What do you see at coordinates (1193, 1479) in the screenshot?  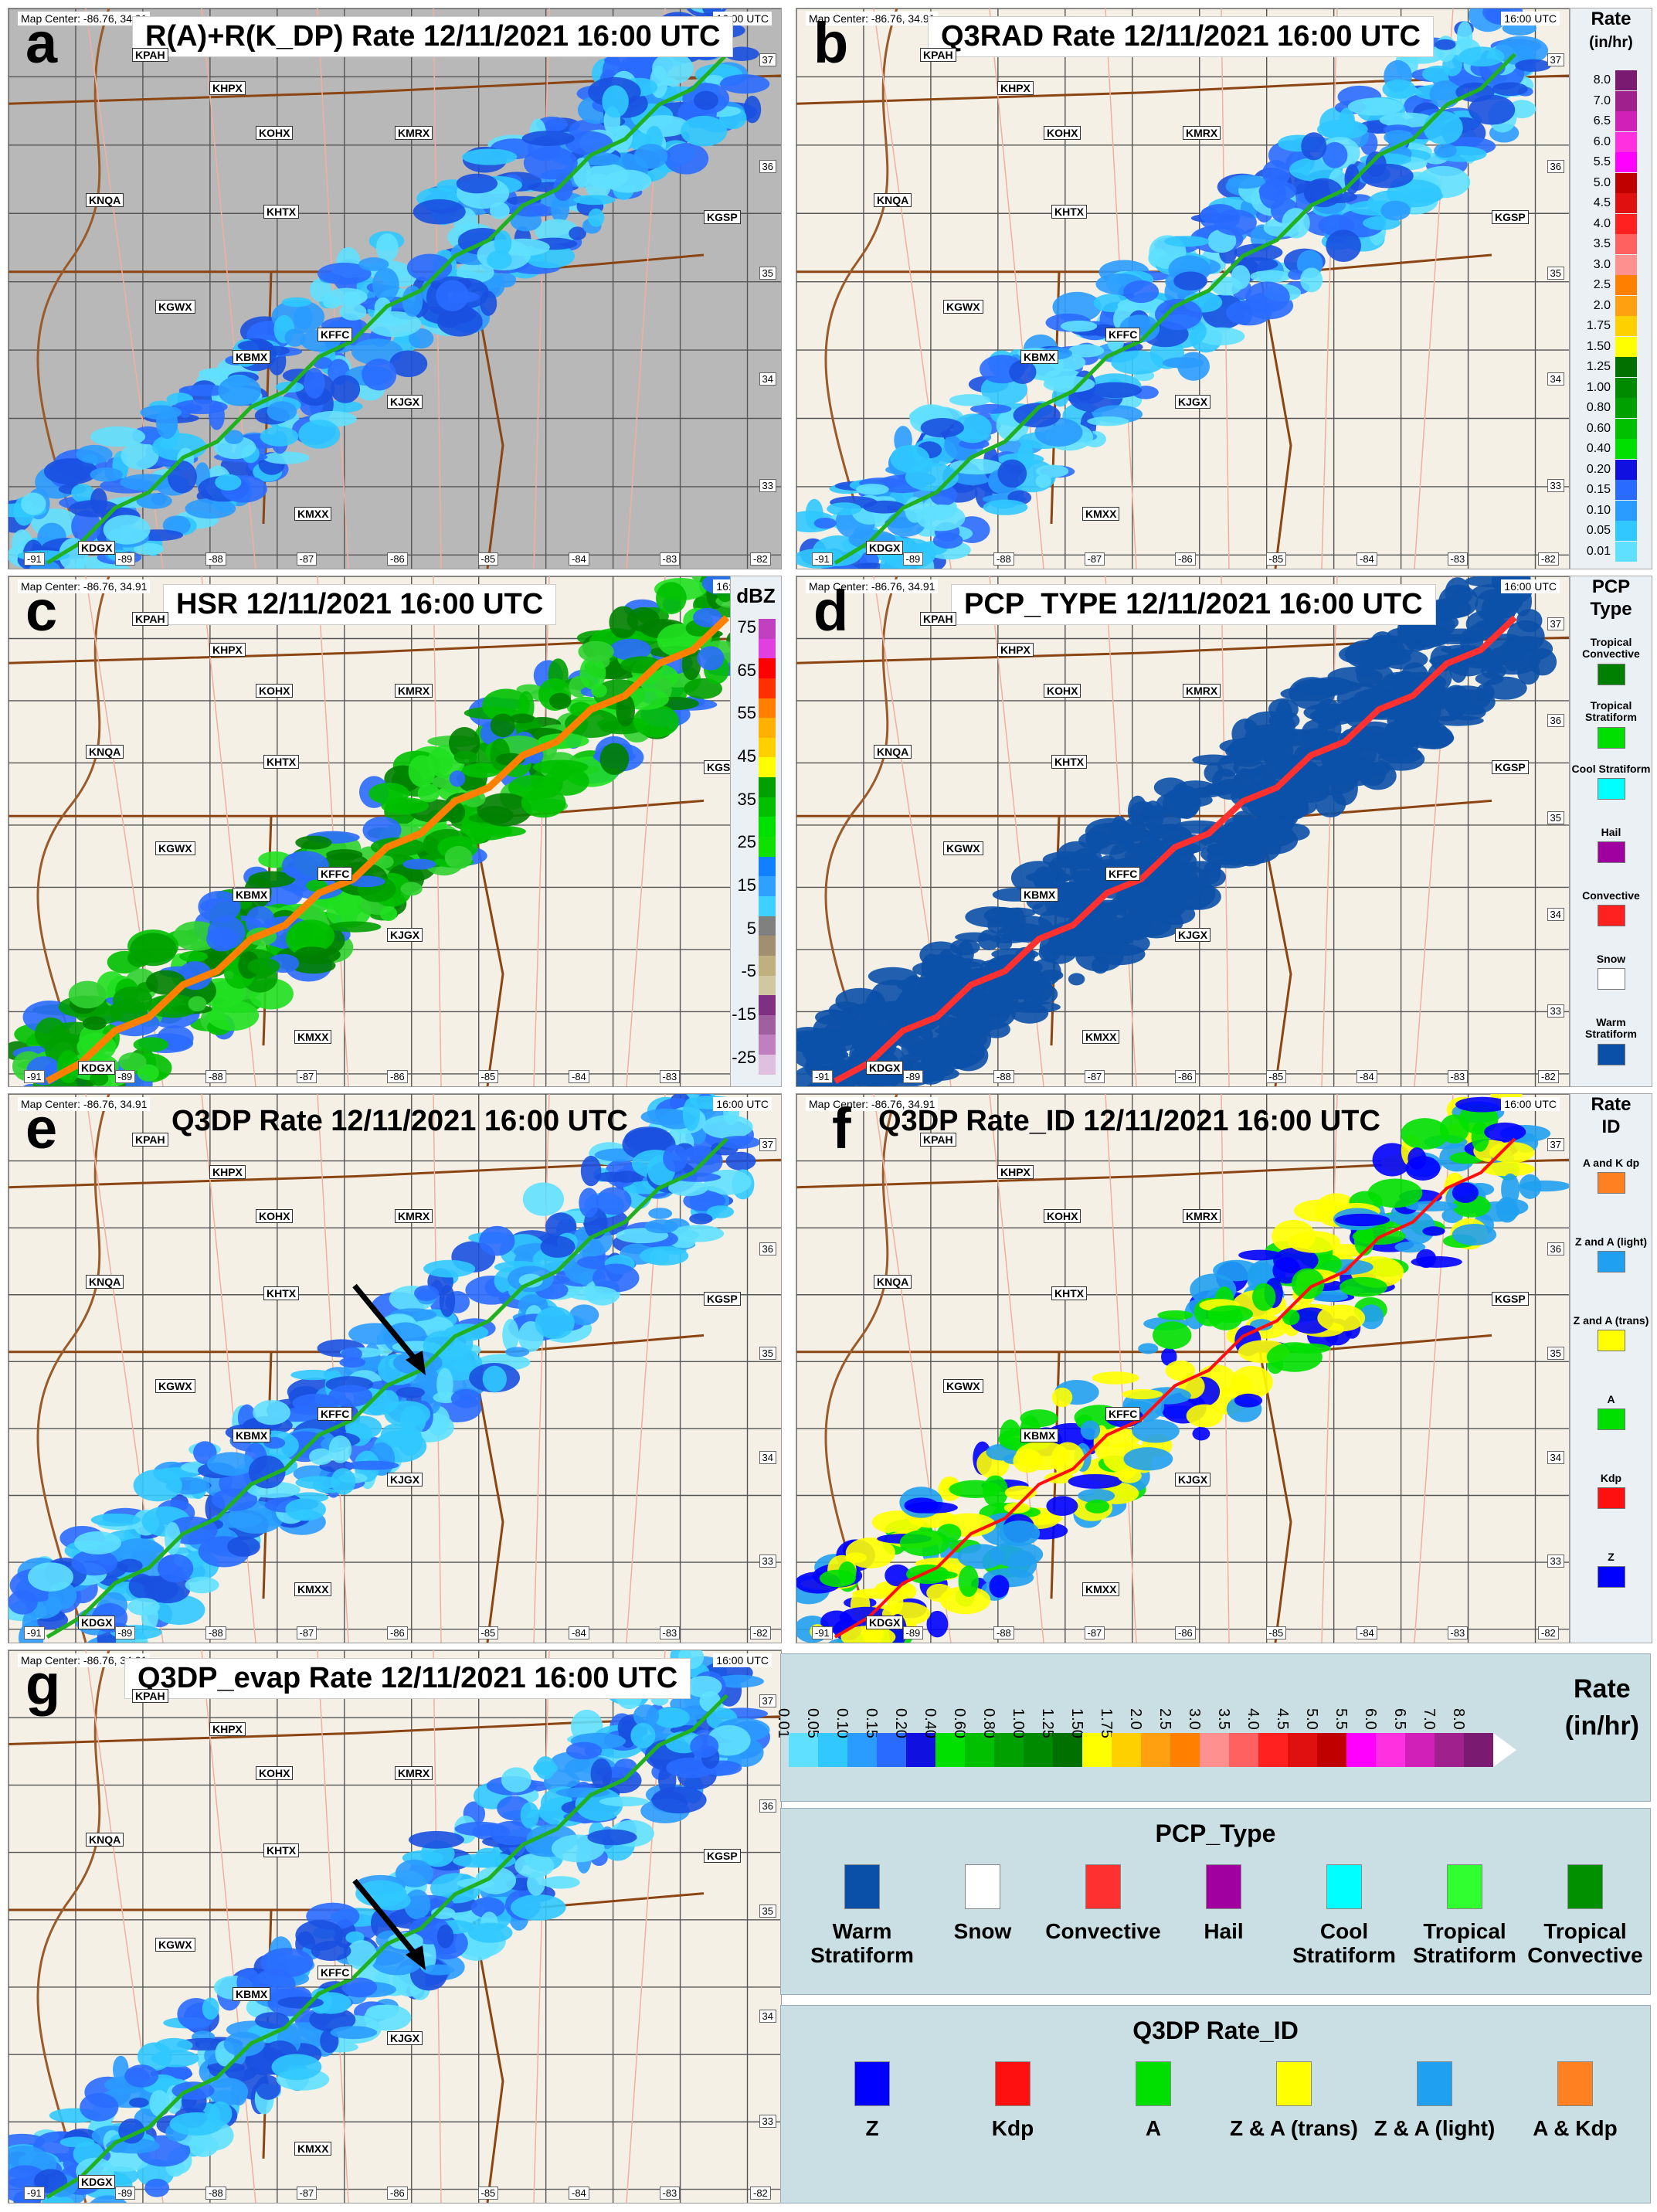 I see `radar-site-label: KJGX` at bounding box center [1193, 1479].